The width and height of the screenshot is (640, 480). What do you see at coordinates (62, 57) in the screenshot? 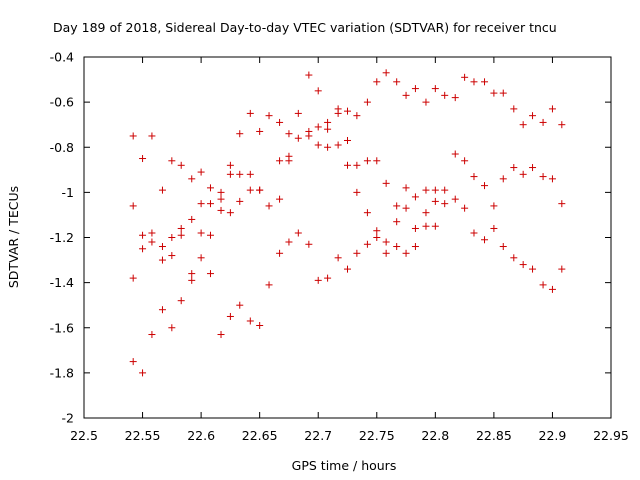
I see `y-tick-label: -0.4` at bounding box center [62, 57].